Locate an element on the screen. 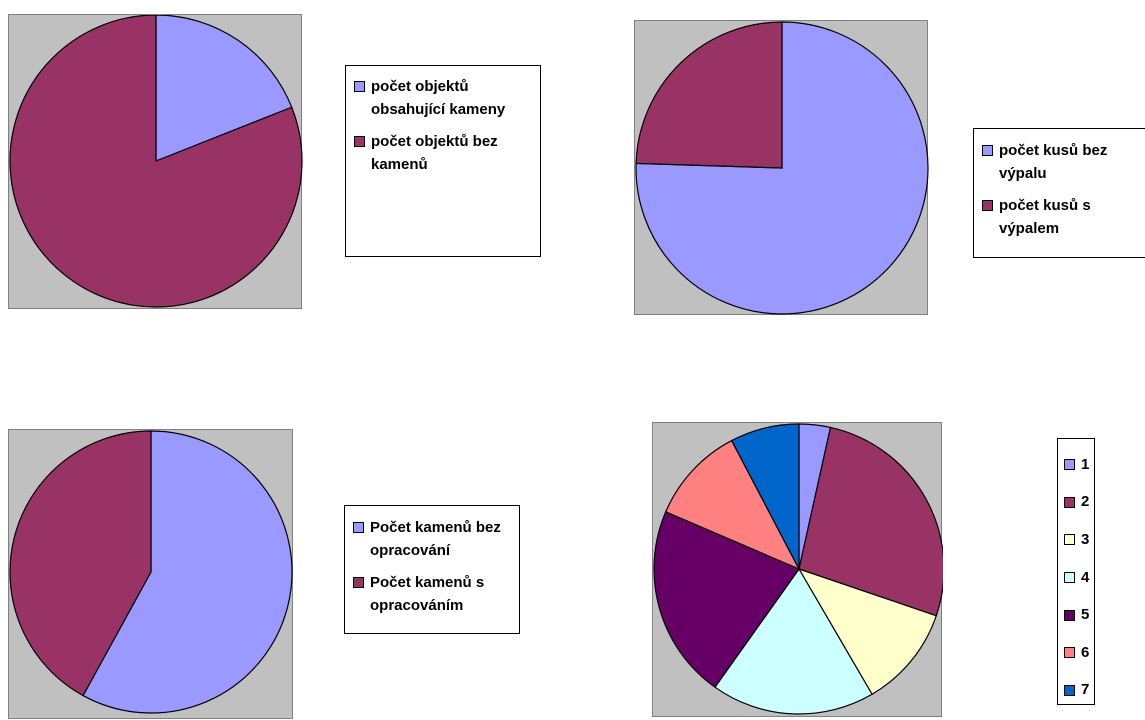 The height and width of the screenshot is (720, 1145). legend-label: počet kusů s výpalem is located at coordinates (1045, 217).